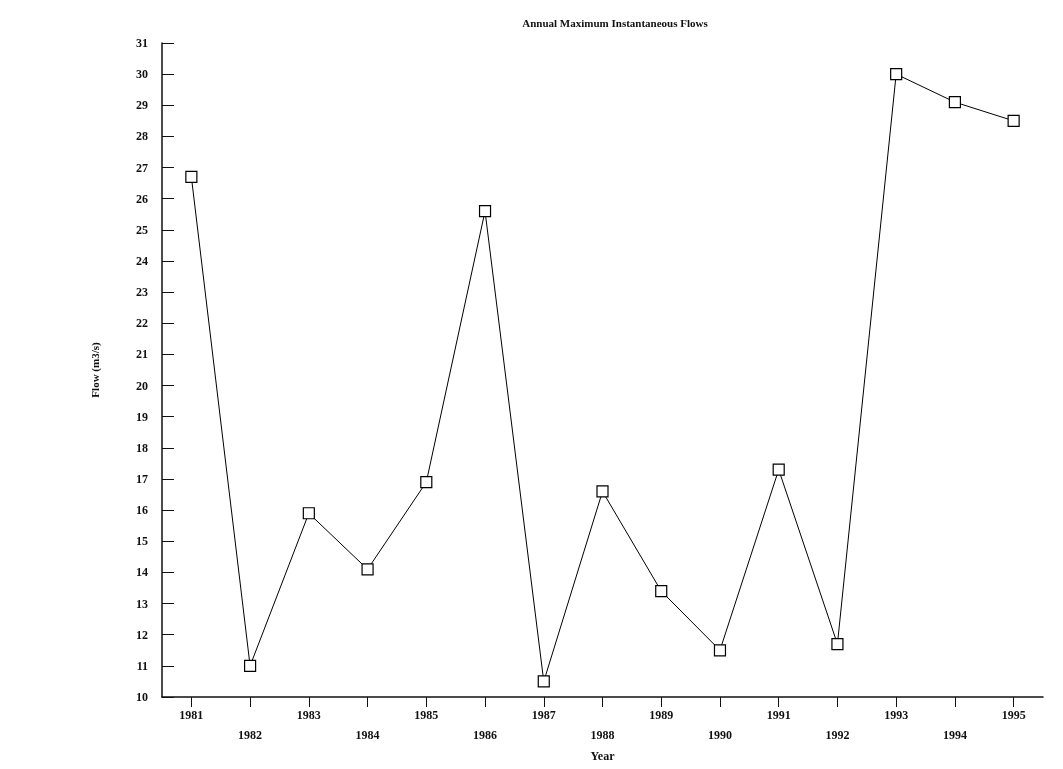  I want to click on x-tick-label: 1993, so click(896, 715).